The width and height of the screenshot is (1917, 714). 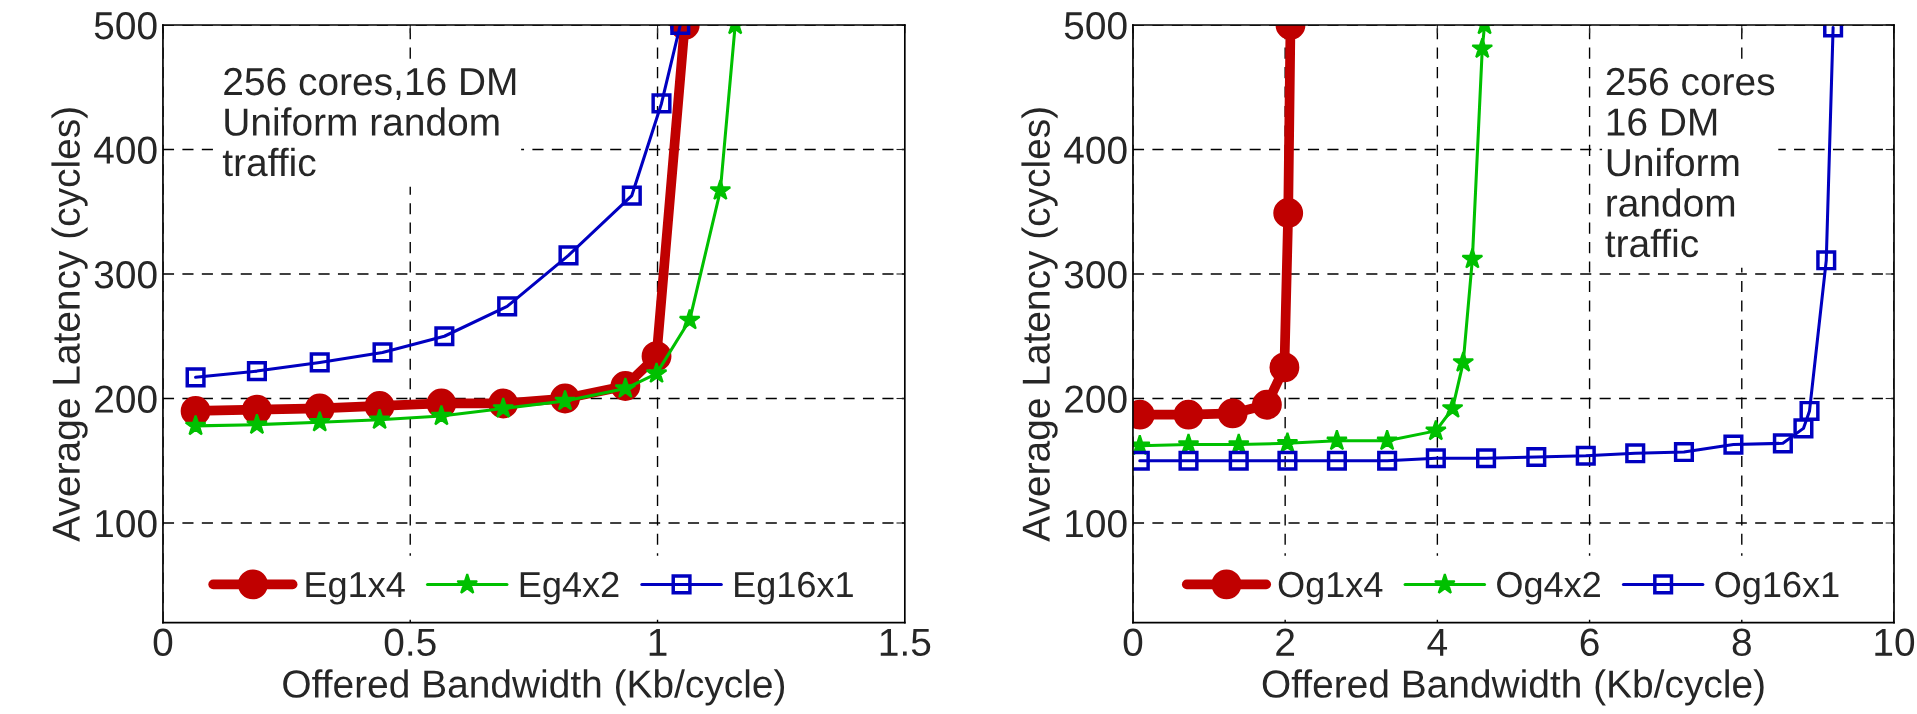 What do you see at coordinates (1330, 588) in the screenshot?
I see `legend-label: Og1x4` at bounding box center [1330, 588].